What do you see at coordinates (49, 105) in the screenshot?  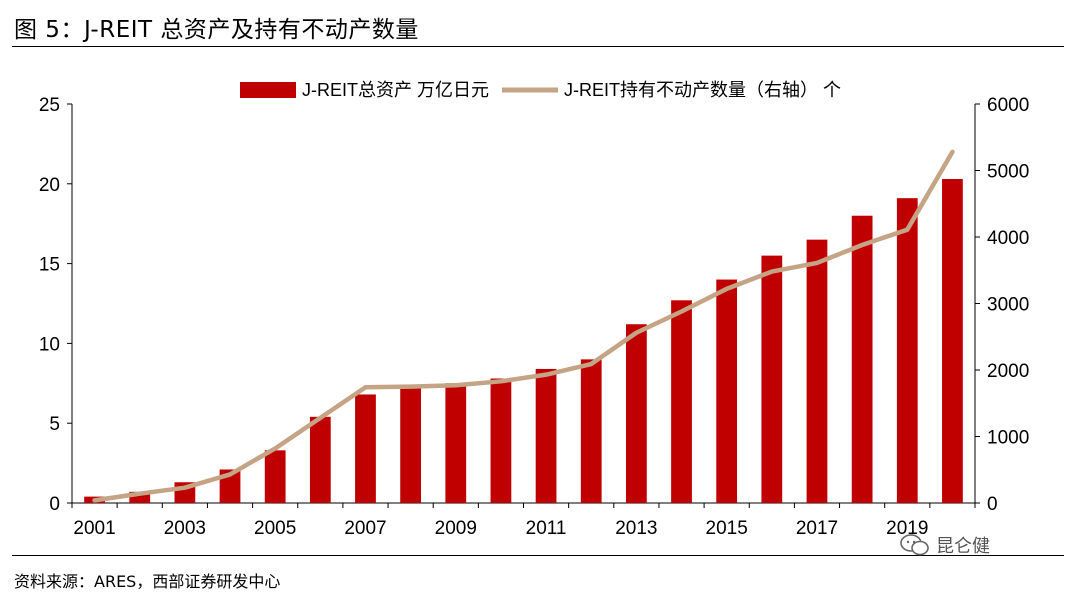 I see `y-tick-label: 25` at bounding box center [49, 105].